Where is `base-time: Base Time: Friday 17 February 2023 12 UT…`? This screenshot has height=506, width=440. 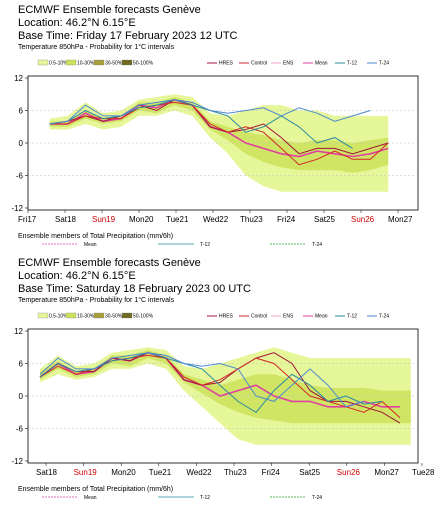 base-time: Base Time: Friday 17 February 2023 12 UT… is located at coordinates (128, 36).